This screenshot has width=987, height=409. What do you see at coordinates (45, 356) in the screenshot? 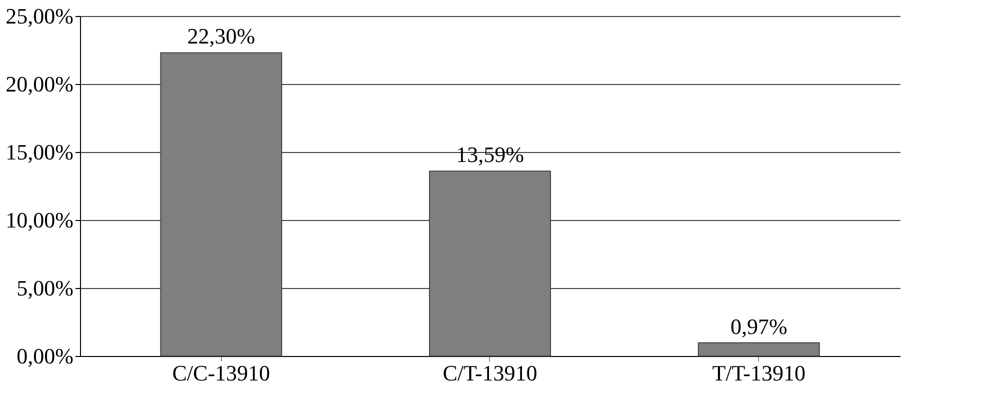
I see `y-tick-label: 0,00%` at bounding box center [45, 356].